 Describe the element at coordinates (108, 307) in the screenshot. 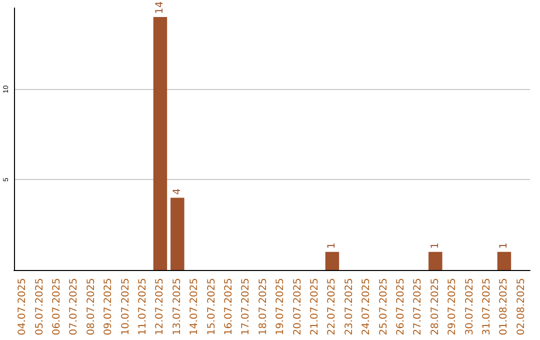

I see `x-tick-label: 09.07.2025` at that location.